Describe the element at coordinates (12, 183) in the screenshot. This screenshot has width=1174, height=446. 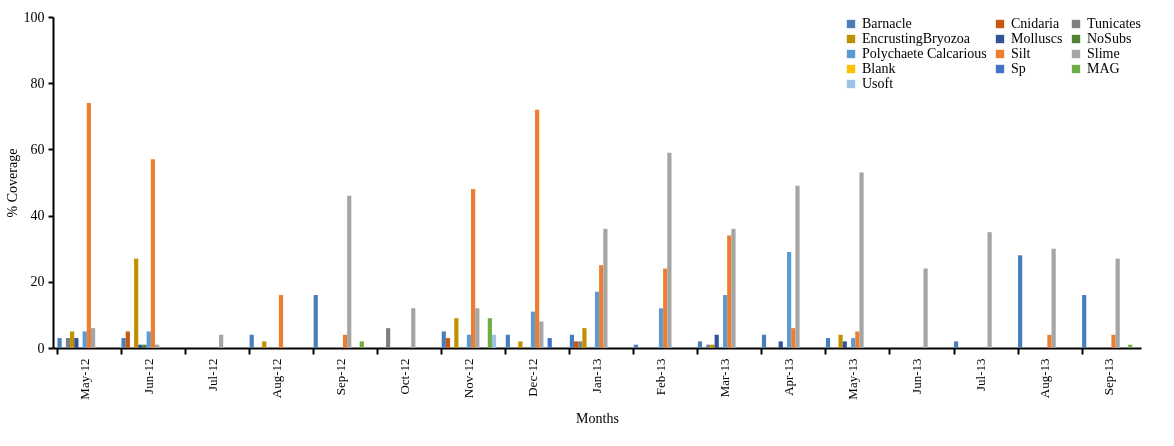
I see `y-axis-title: % Coverage` at that location.